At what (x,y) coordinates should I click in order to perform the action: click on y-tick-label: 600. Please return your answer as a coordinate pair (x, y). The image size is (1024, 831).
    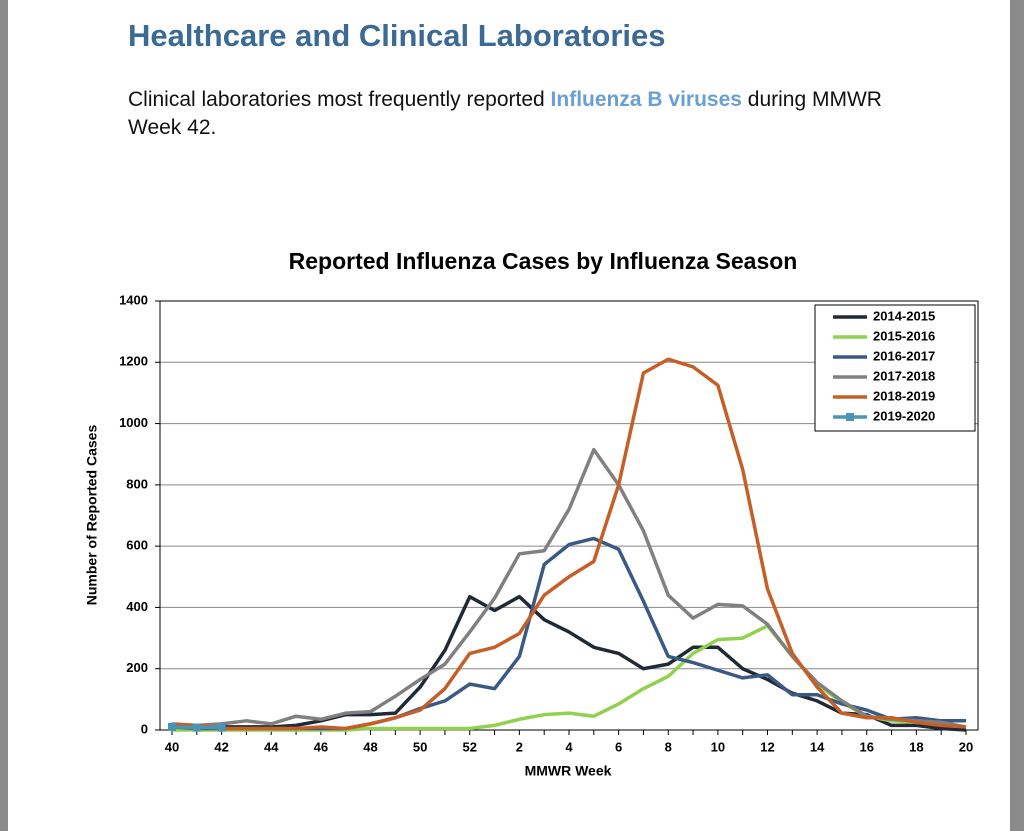
    Looking at the image, I should click on (137, 545).